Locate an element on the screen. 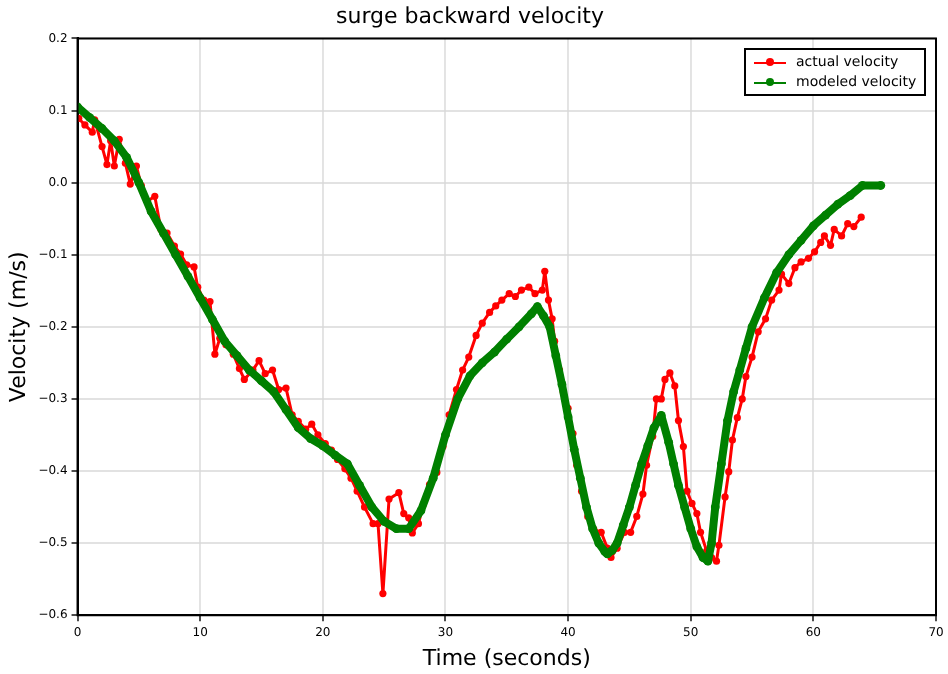 This screenshot has height=674, width=948. y-axis-title: Velocity (m/s) is located at coordinates (17, 327).